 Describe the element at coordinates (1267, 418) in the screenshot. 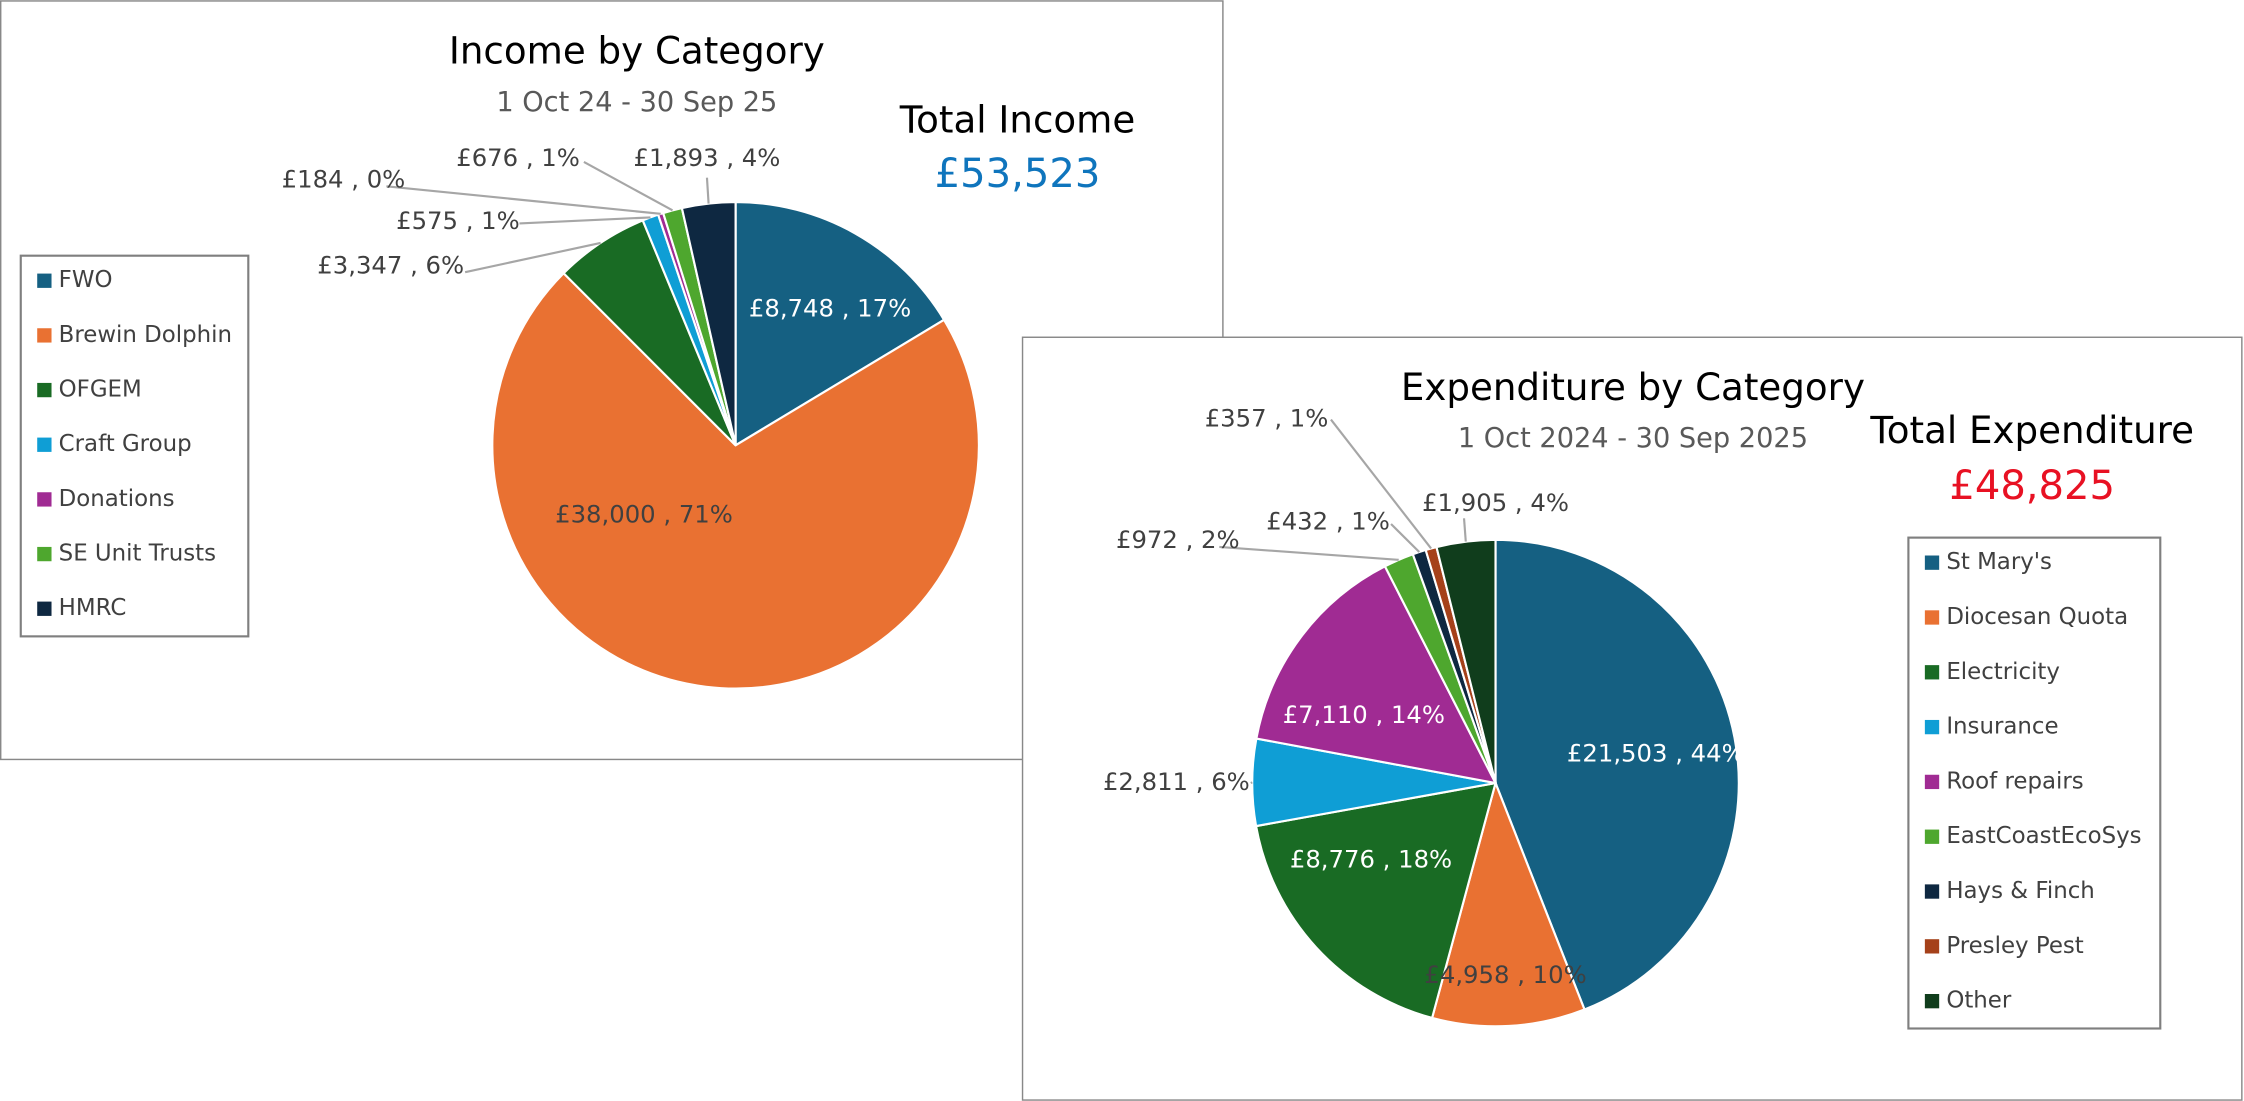

I see `data-label: £357 , 1%` at that location.